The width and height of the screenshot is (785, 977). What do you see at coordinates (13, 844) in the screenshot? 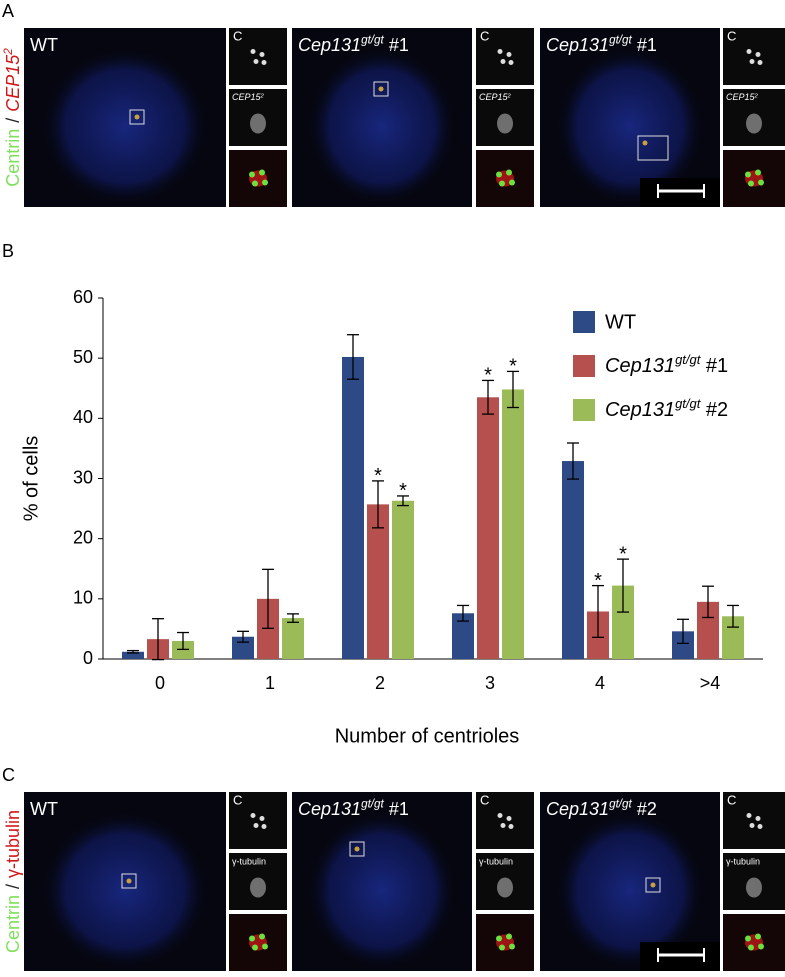
I see `stain-label-part: γ-tubulin` at bounding box center [13, 844].